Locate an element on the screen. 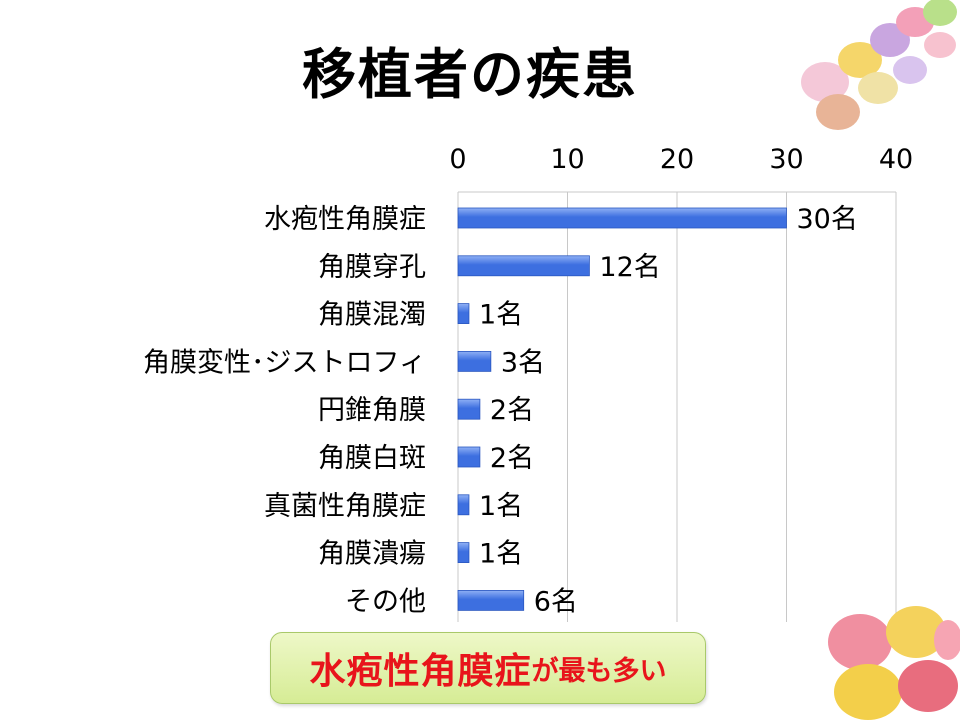 The width and height of the screenshot is (960, 720). data-label: 3名 is located at coordinates (523, 362).